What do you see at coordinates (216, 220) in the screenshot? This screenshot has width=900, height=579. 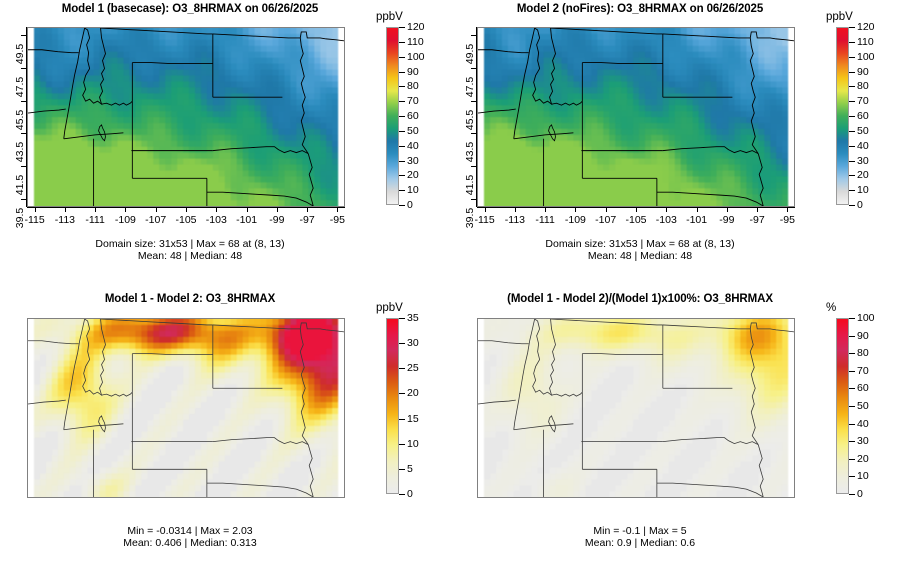 I see `x-tick-label: -103` at bounding box center [216, 220].